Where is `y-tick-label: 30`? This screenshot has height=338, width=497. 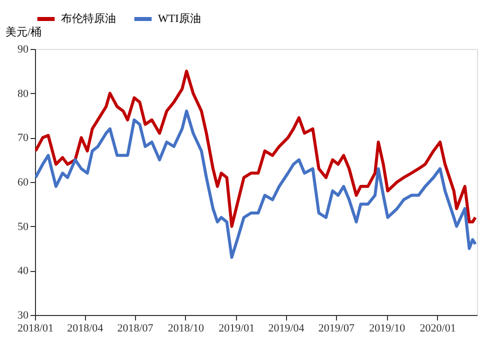 y-tick-label: 30 is located at coordinates (23, 316).